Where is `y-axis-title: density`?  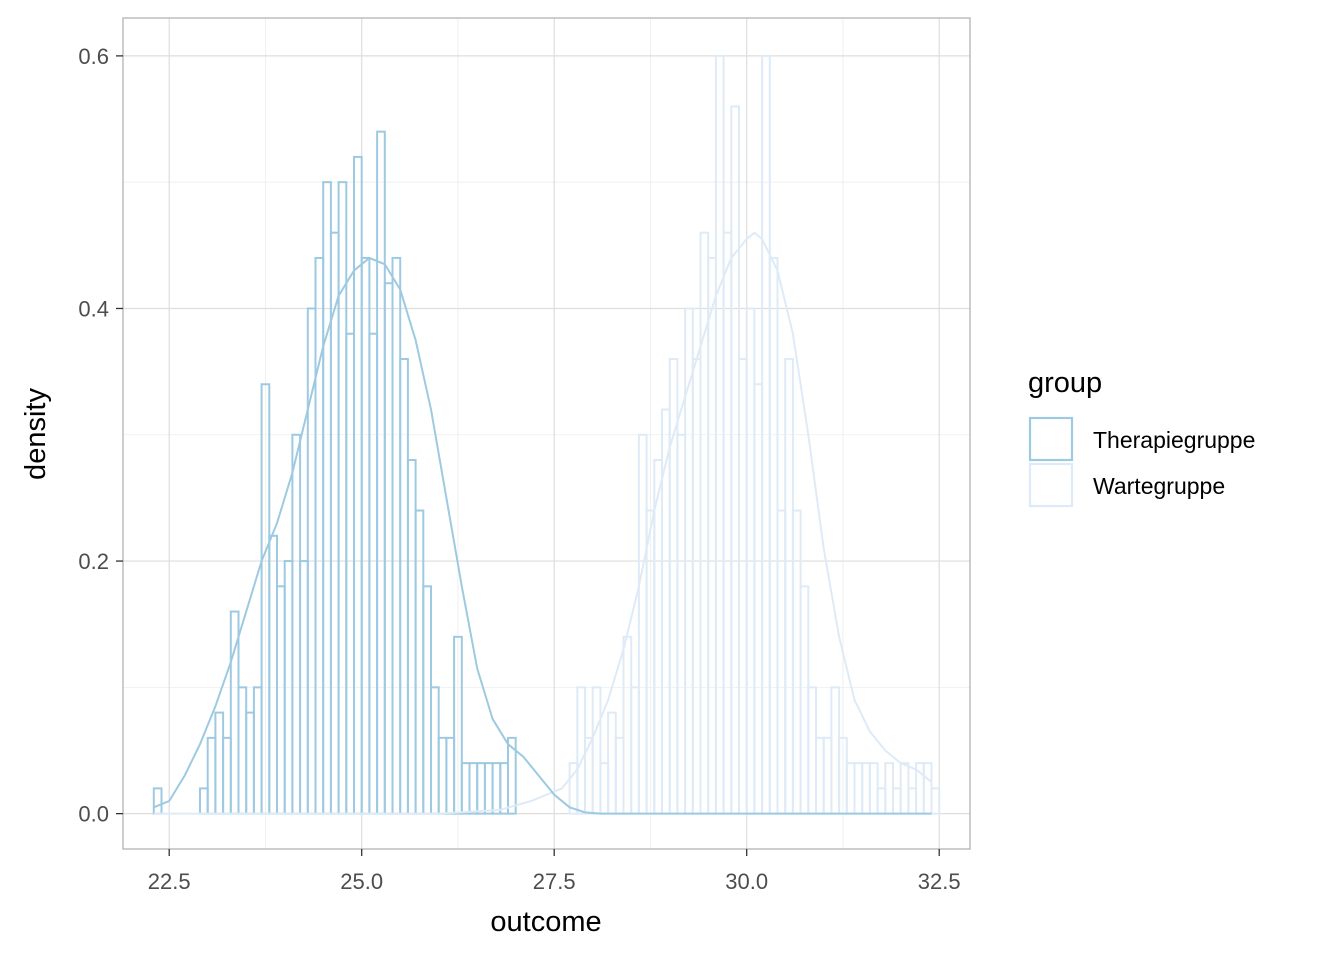 y-axis-title: density is located at coordinates (36, 434).